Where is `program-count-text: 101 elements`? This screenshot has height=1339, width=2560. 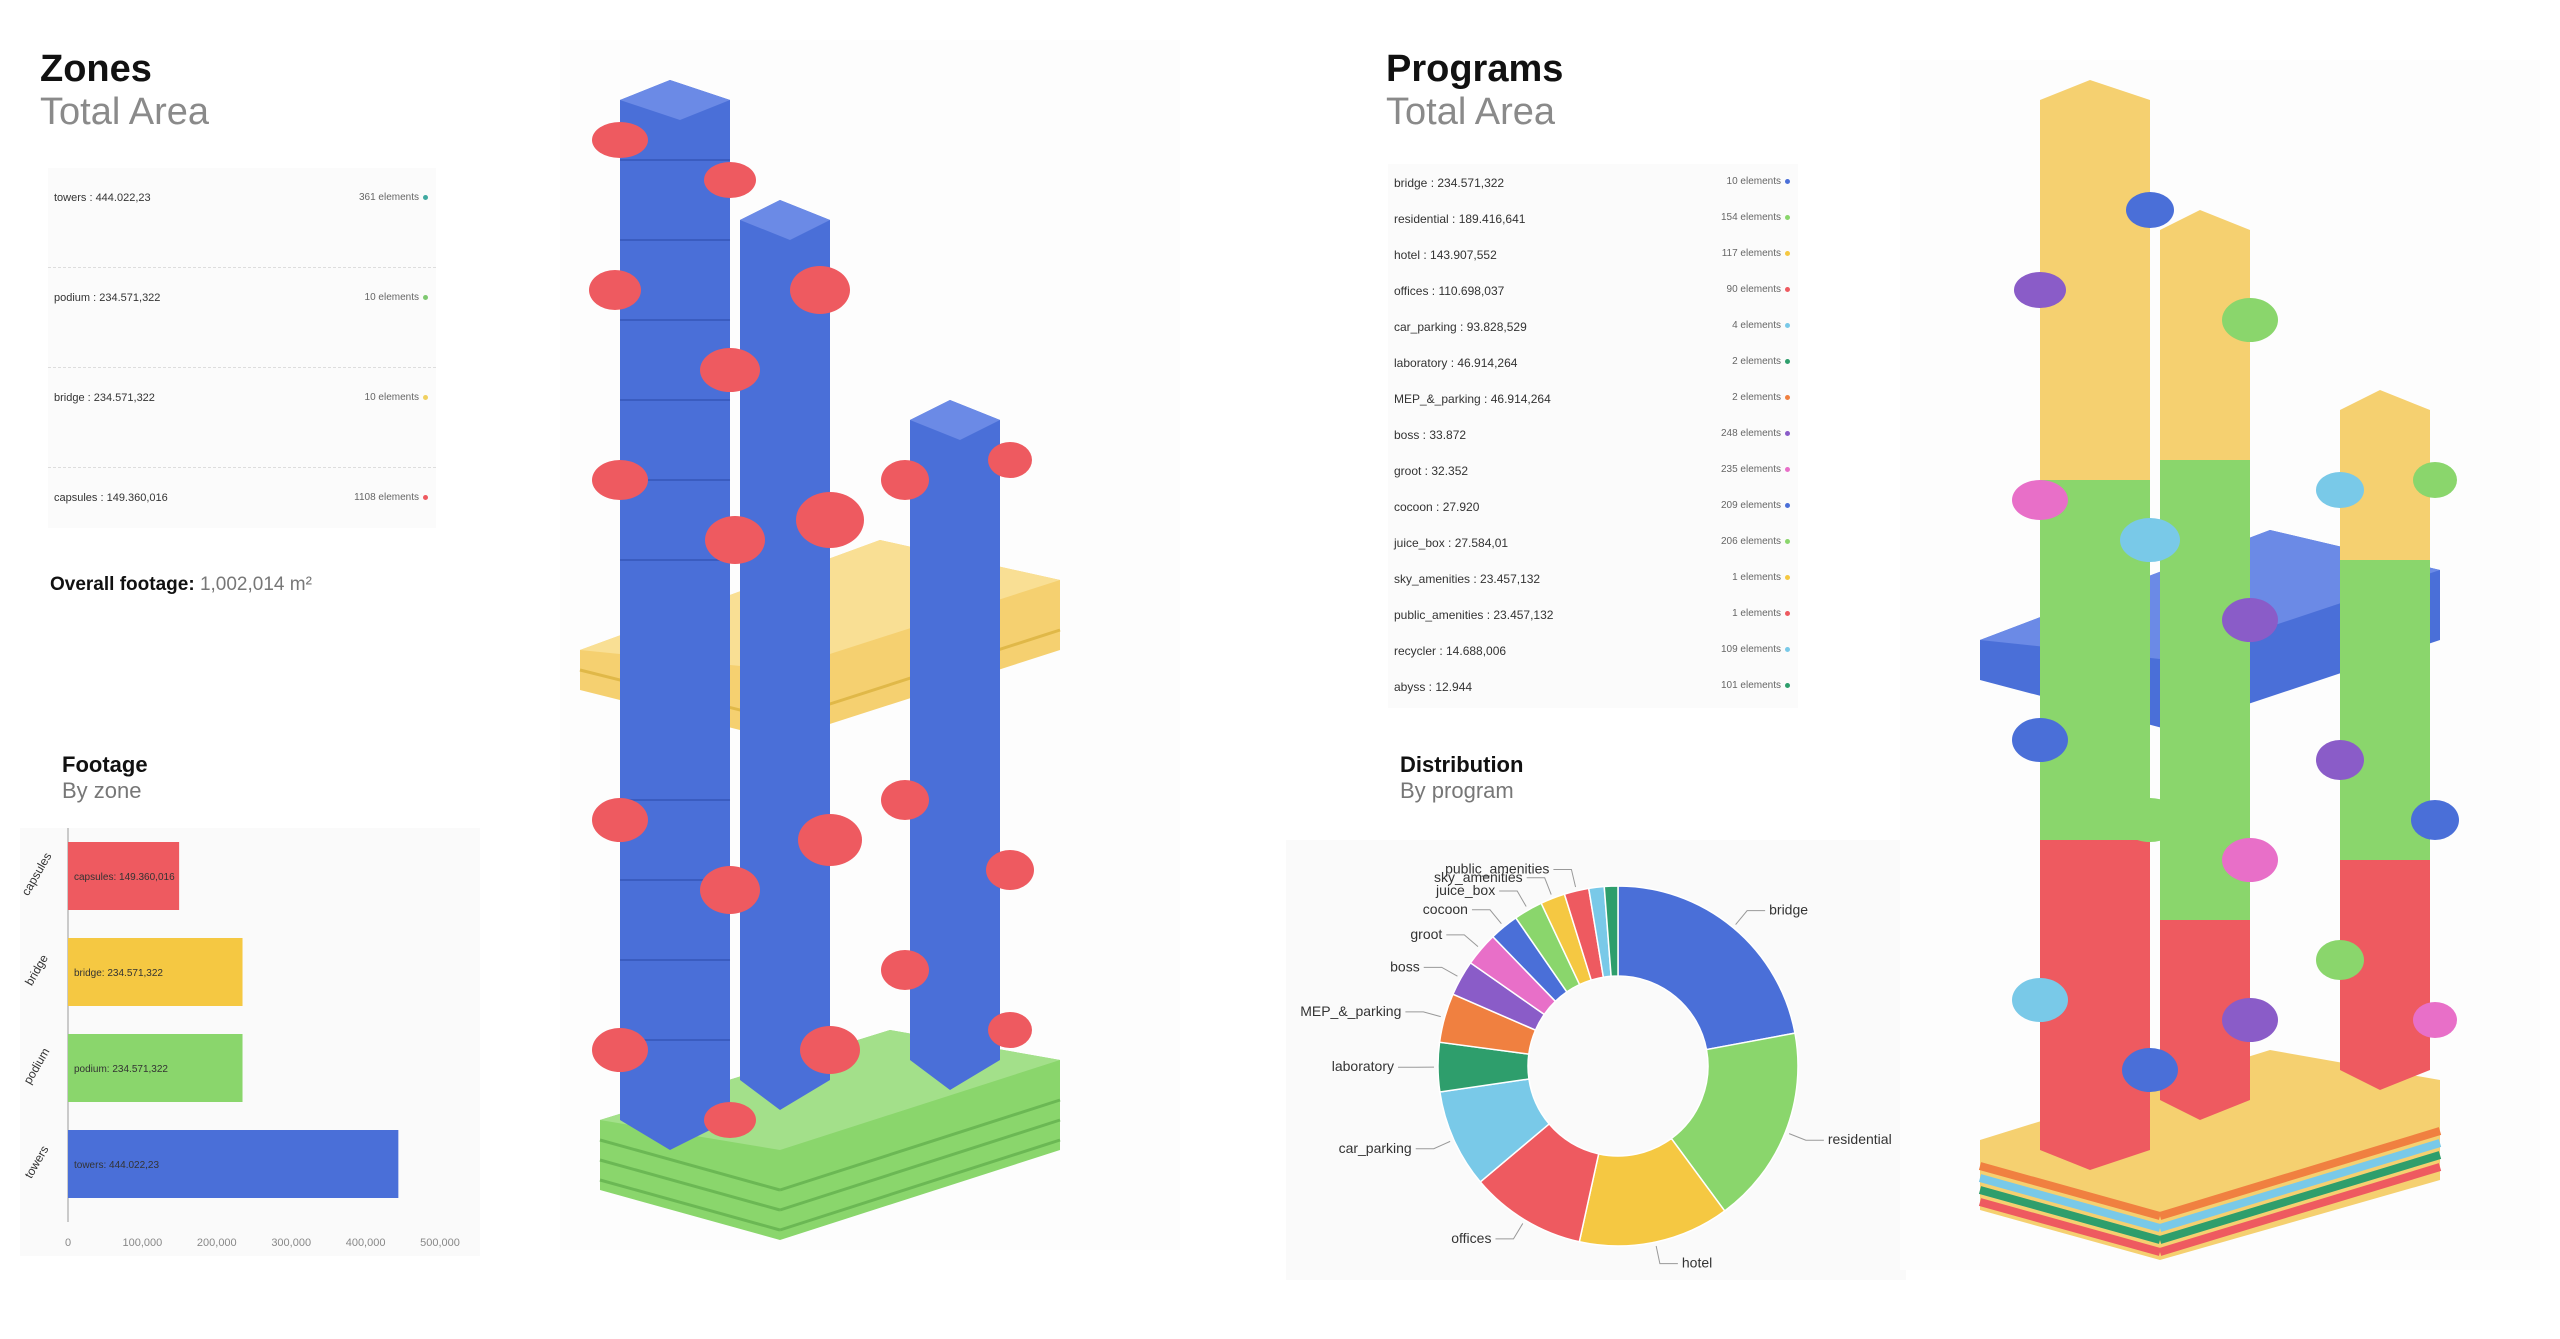
program-count-text: 101 elements is located at coordinates (1750, 685).